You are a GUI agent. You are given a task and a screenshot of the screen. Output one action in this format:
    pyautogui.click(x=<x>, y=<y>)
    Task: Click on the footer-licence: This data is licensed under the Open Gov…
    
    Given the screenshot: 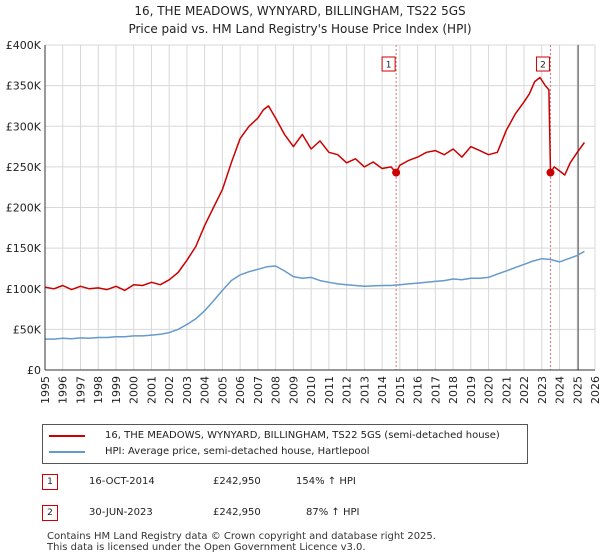 What is the action you would take?
    pyautogui.click(x=206, y=547)
    